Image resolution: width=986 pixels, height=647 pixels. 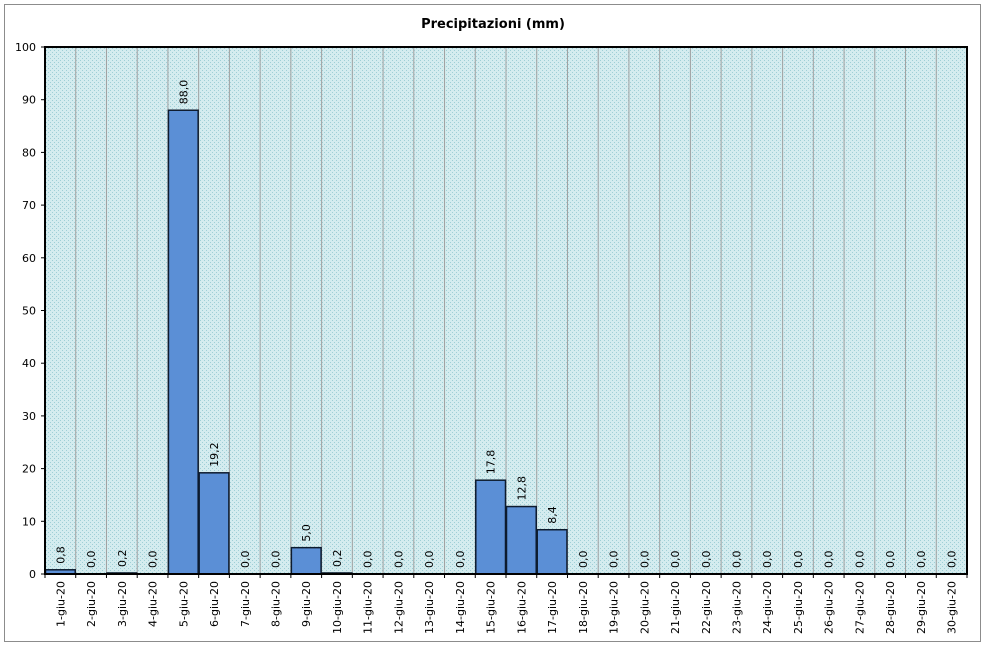 I want to click on x-tick-label: 25-giu-20, so click(x=798, y=607).